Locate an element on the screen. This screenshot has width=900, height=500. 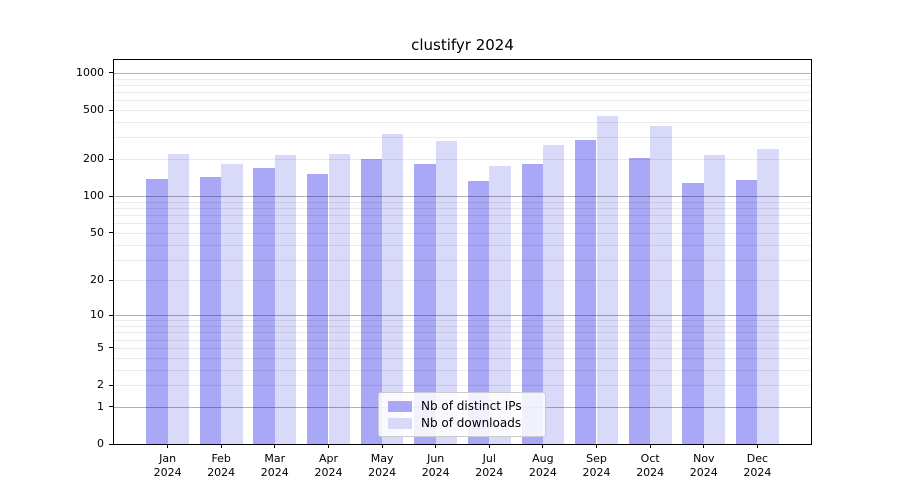
x-tick-label: Aug 2024 is located at coordinates (543, 466).